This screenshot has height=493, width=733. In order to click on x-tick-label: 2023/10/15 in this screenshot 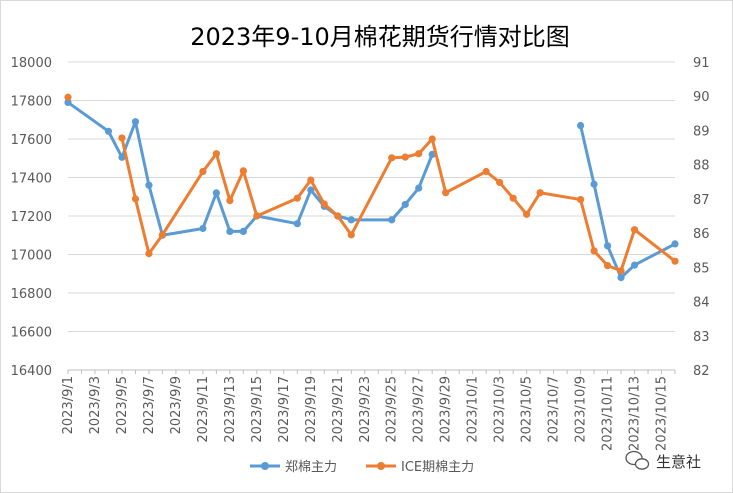, I will do `click(662, 413)`.